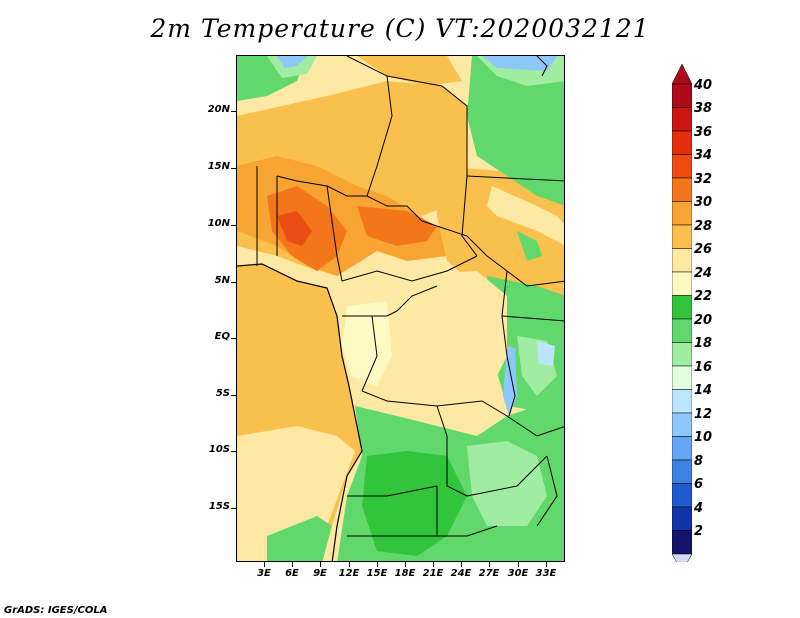  I want to click on field-14-med, so click(519, 63).